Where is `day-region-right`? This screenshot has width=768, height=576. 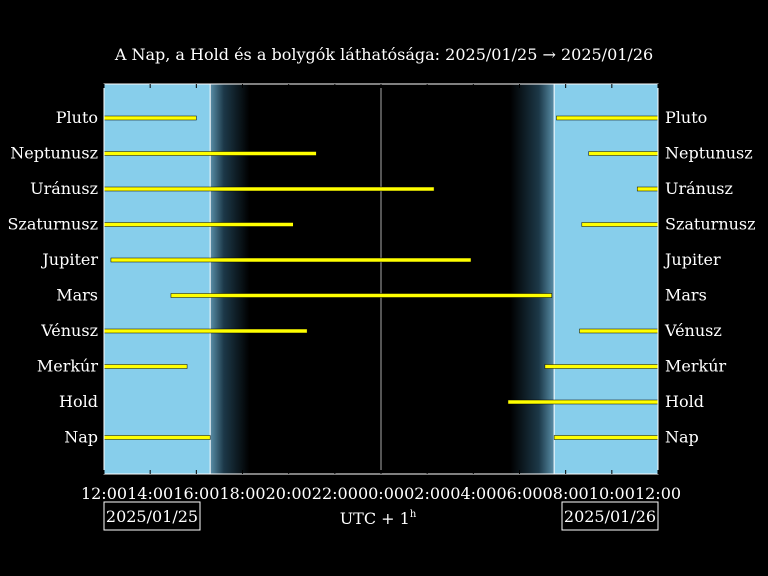 day-region-right is located at coordinates (606, 279).